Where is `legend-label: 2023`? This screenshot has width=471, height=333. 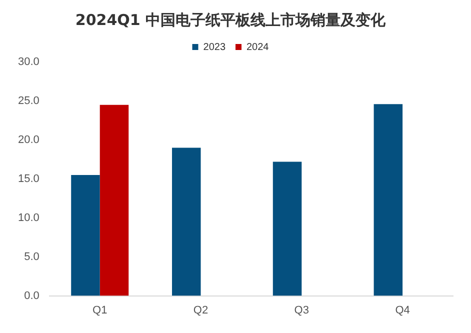
legend-label: 2023 is located at coordinates (214, 47).